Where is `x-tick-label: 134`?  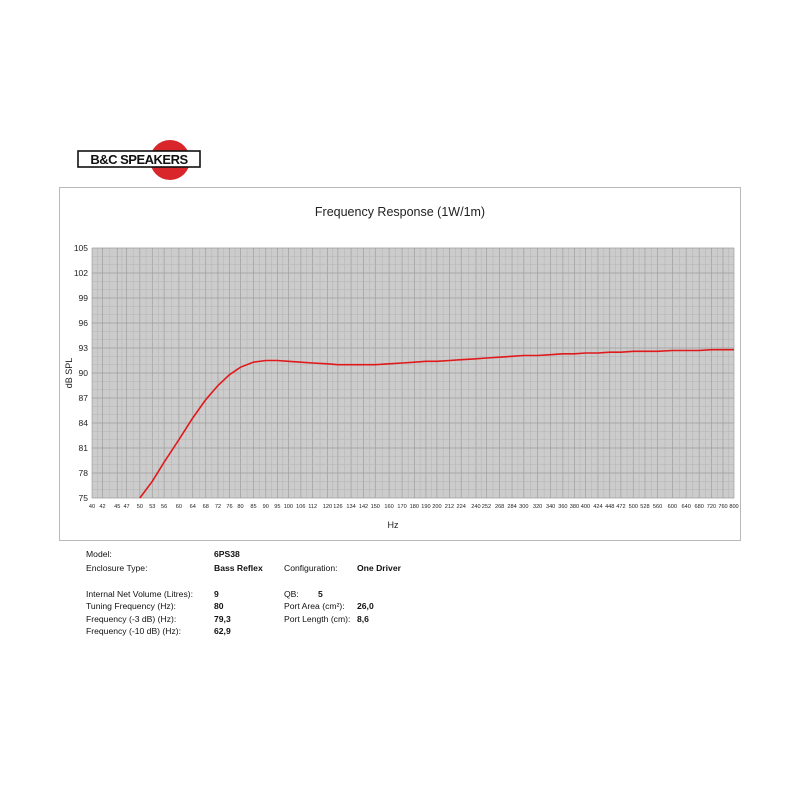 x-tick-label: 134 is located at coordinates (350, 507).